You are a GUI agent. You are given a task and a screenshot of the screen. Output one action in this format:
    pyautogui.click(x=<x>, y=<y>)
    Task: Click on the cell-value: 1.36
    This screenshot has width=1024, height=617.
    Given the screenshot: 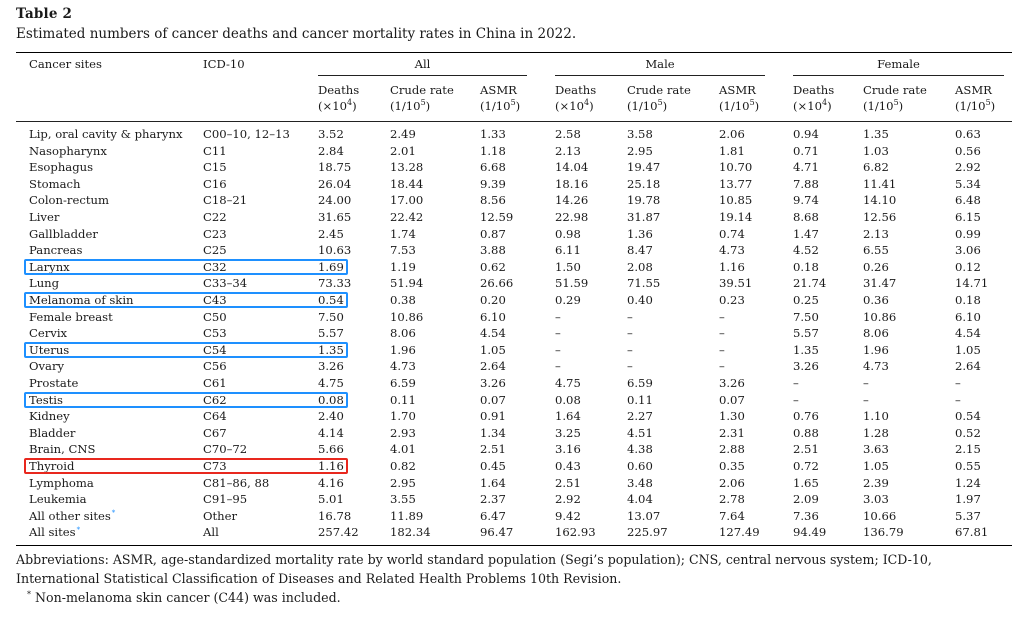 What is the action you would take?
    pyautogui.click(x=640, y=233)
    